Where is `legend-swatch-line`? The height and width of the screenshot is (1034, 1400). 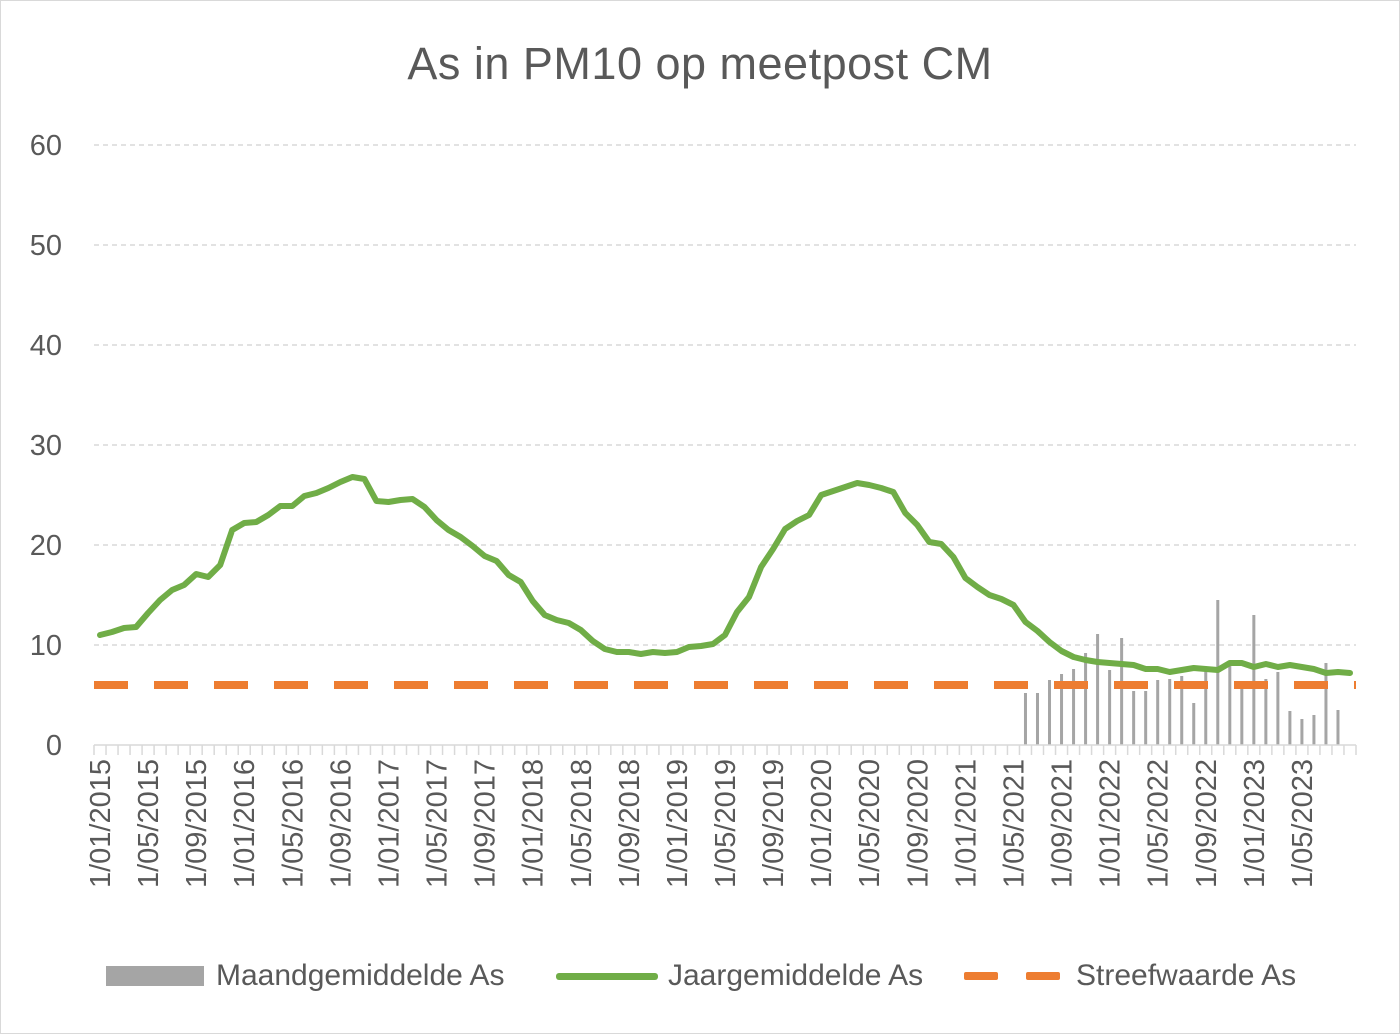
legend-swatch-line is located at coordinates (607, 976).